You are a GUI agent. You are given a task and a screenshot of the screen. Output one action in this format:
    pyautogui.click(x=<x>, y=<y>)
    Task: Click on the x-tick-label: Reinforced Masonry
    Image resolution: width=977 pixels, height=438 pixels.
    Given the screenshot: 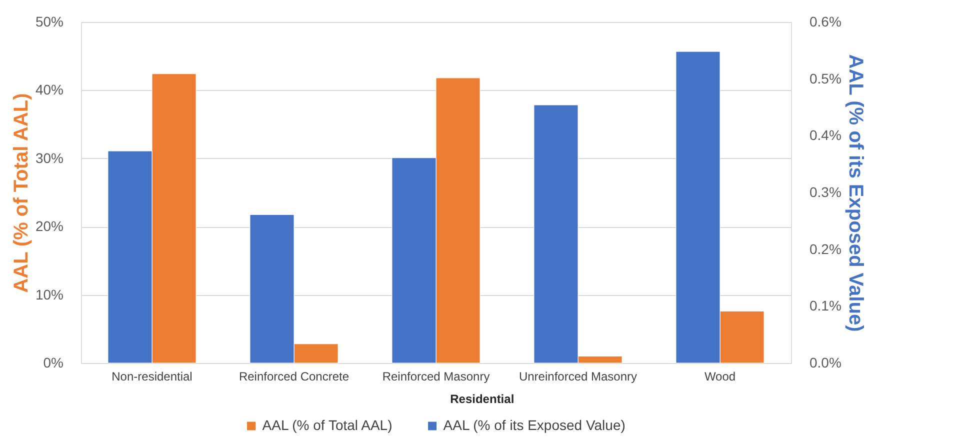 What is the action you would take?
    pyautogui.click(x=436, y=377)
    